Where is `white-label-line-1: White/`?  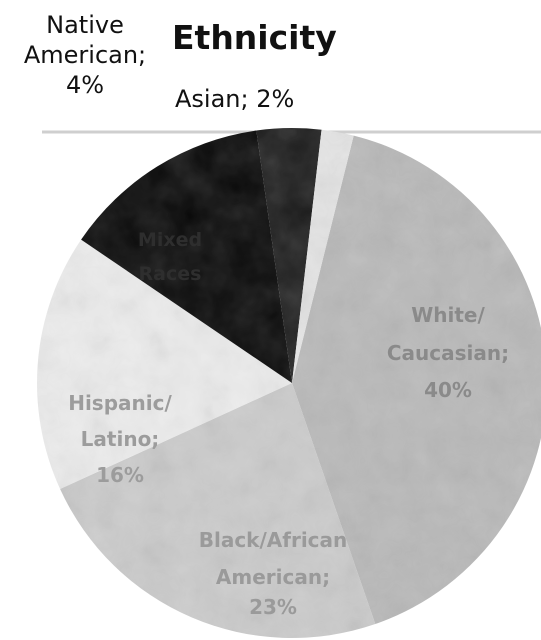 white-label-line-1: White/ is located at coordinates (448, 315).